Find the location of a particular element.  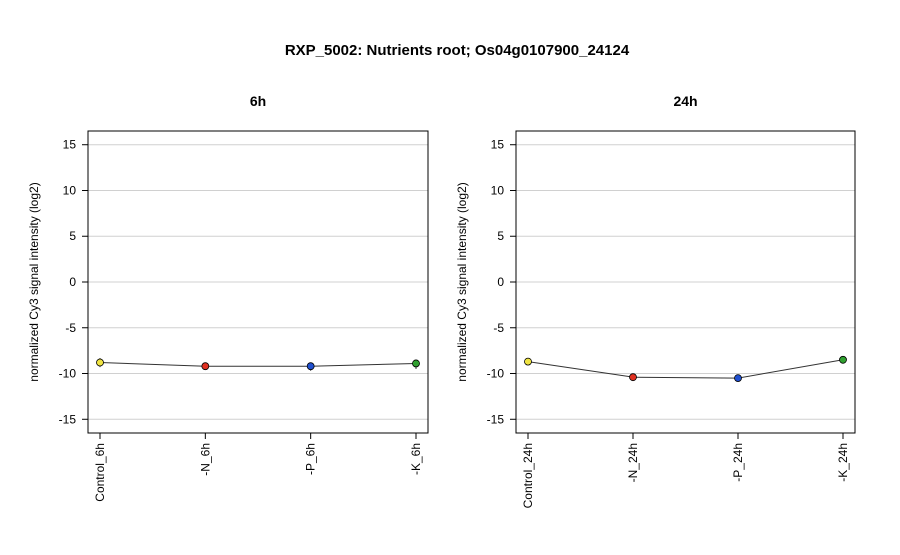

panel-title: 24h is located at coordinates (685, 101).